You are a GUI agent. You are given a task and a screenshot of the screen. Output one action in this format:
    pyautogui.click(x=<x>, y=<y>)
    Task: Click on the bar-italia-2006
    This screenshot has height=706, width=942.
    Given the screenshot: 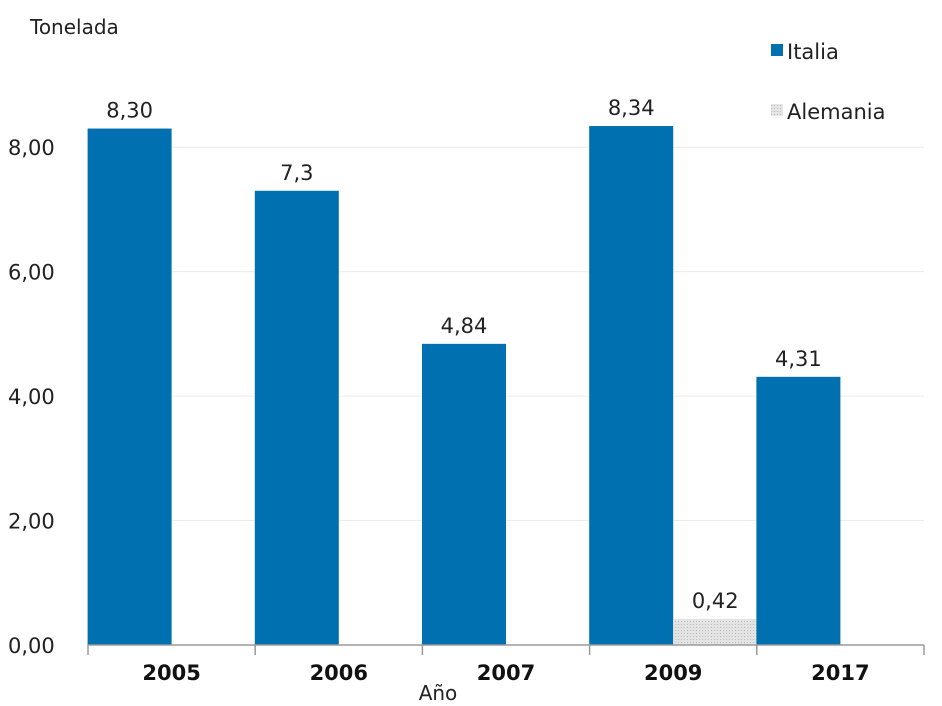 What is the action you would take?
    pyautogui.click(x=296, y=417)
    